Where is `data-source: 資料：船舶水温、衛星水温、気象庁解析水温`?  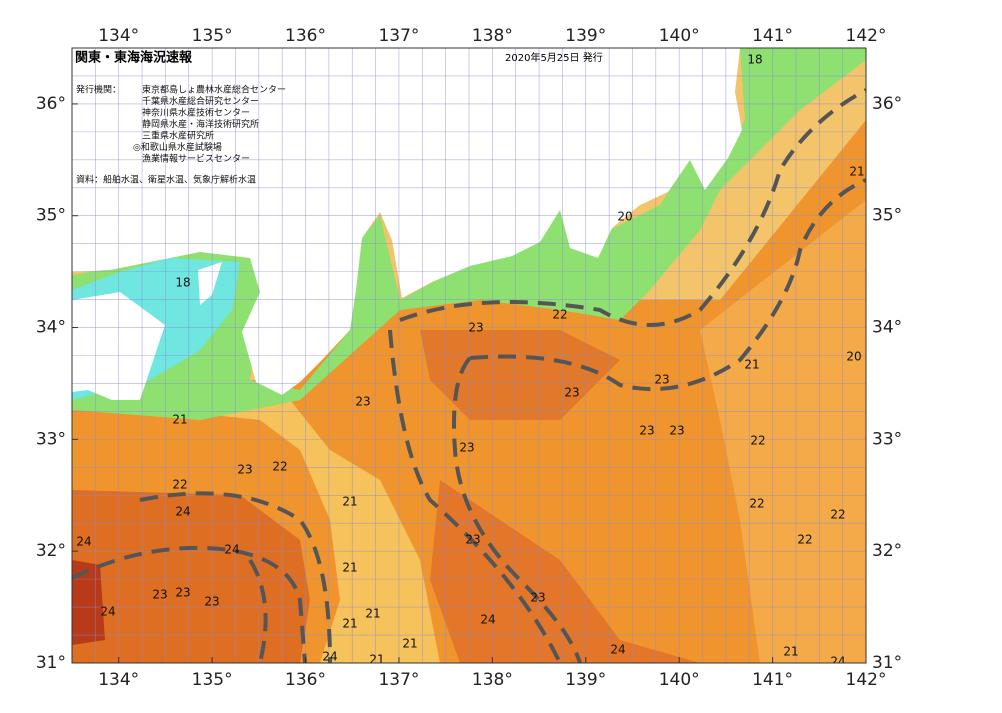
data-source: 資料：船舶水温、衛星水温、気象庁解析水温 is located at coordinates (166, 180).